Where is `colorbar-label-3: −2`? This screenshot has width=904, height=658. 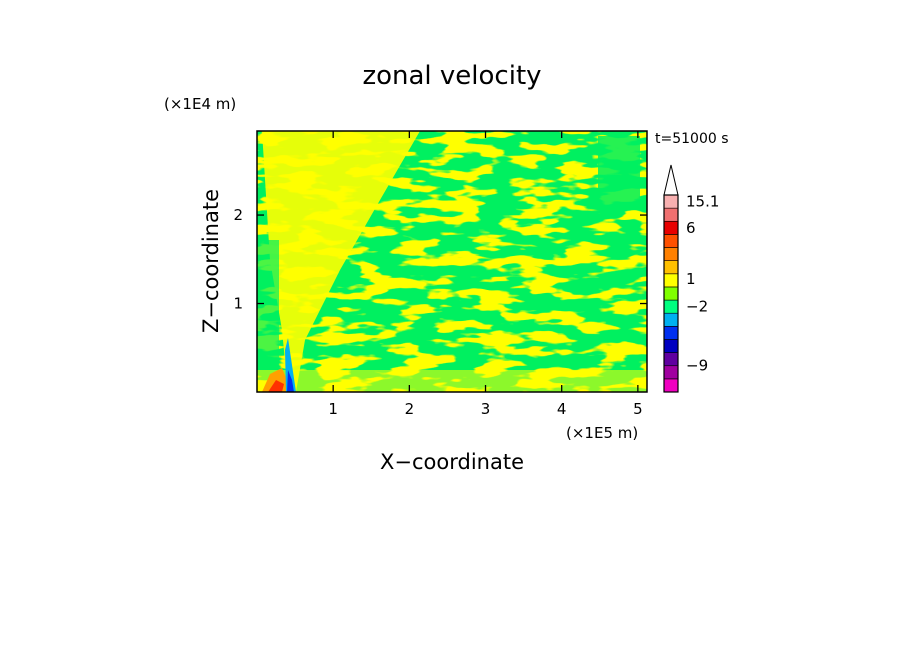
colorbar-label-3: −2 is located at coordinates (697, 307).